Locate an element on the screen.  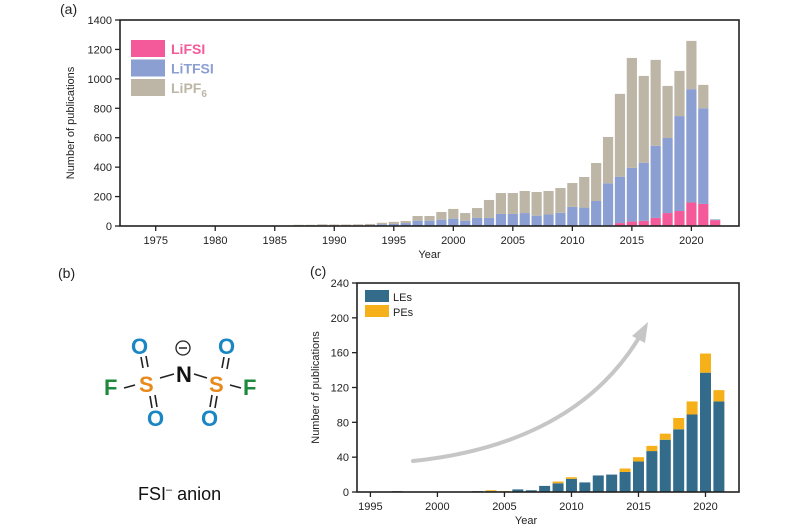
x-tick-label: 1985 is located at coordinates (275, 241).